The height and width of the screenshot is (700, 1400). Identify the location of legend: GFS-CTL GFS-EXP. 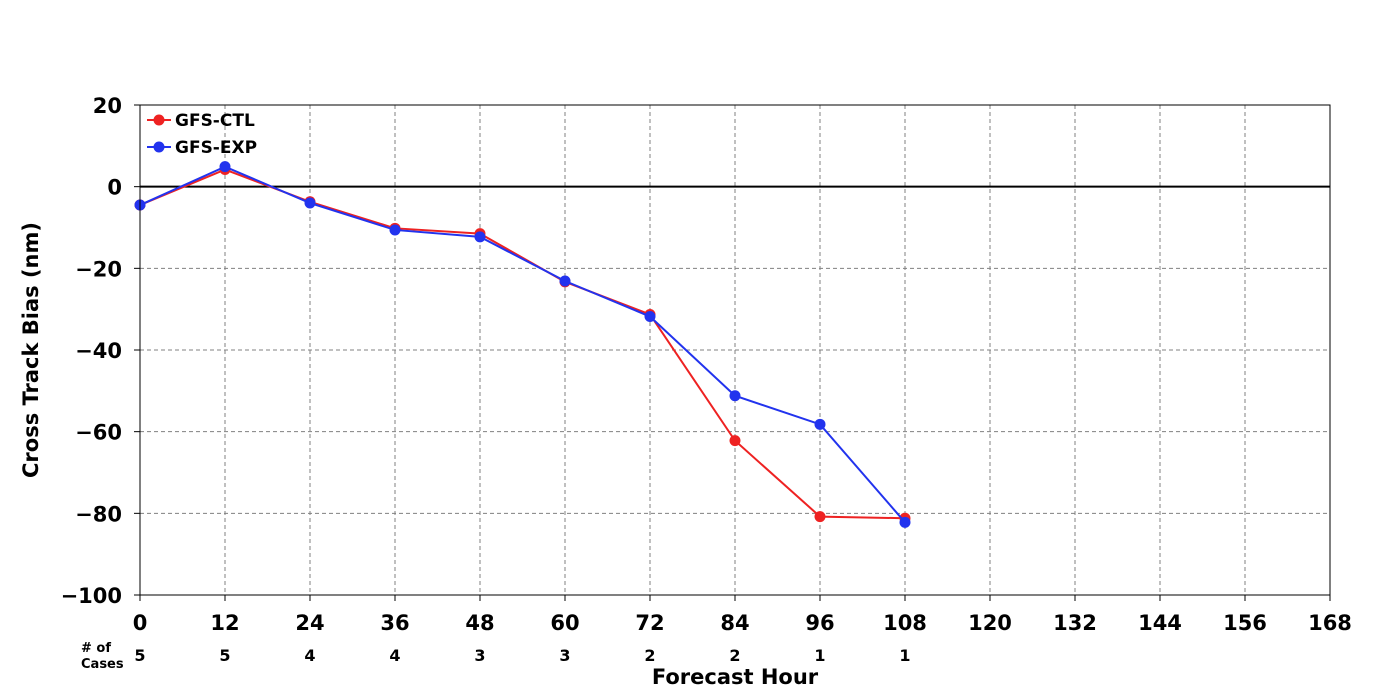
(202, 134).